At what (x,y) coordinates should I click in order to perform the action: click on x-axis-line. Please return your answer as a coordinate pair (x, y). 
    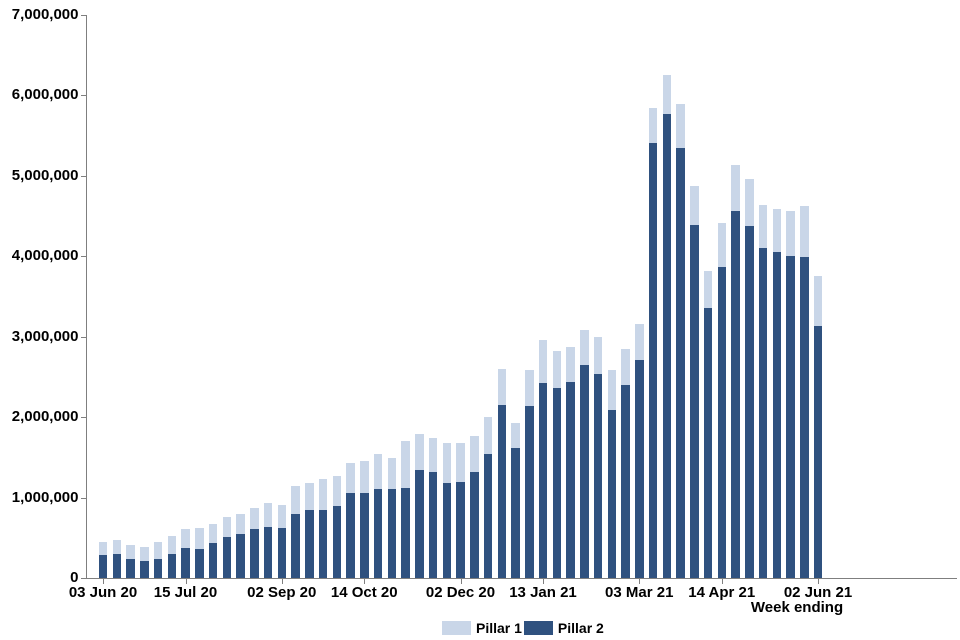
    Looking at the image, I should click on (521, 578).